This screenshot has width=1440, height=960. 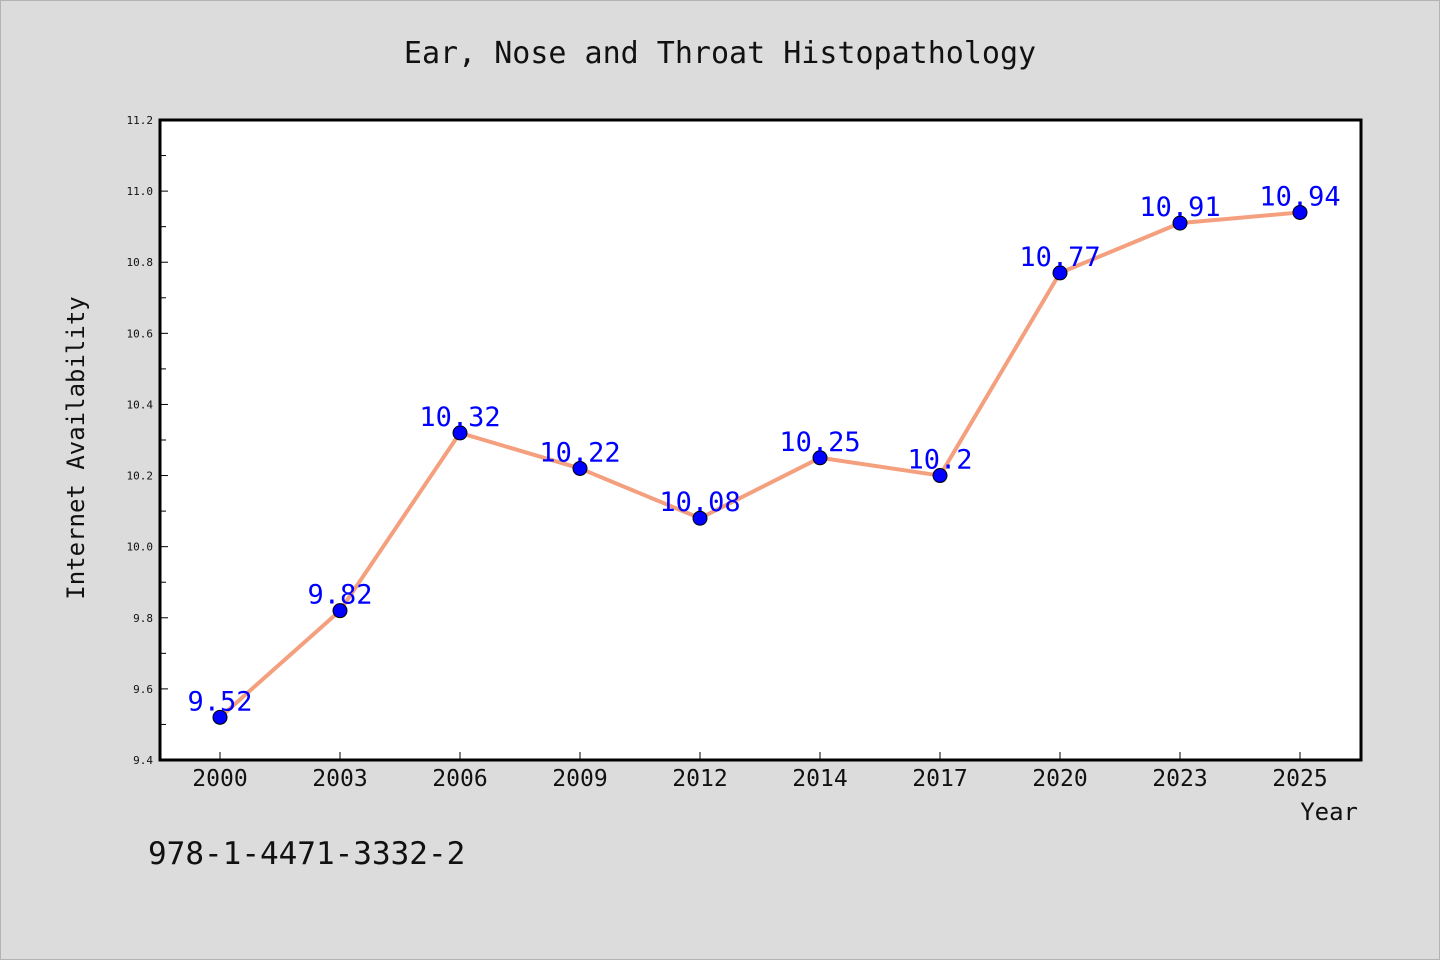 I want to click on data-label: 9.82, so click(x=339, y=595).